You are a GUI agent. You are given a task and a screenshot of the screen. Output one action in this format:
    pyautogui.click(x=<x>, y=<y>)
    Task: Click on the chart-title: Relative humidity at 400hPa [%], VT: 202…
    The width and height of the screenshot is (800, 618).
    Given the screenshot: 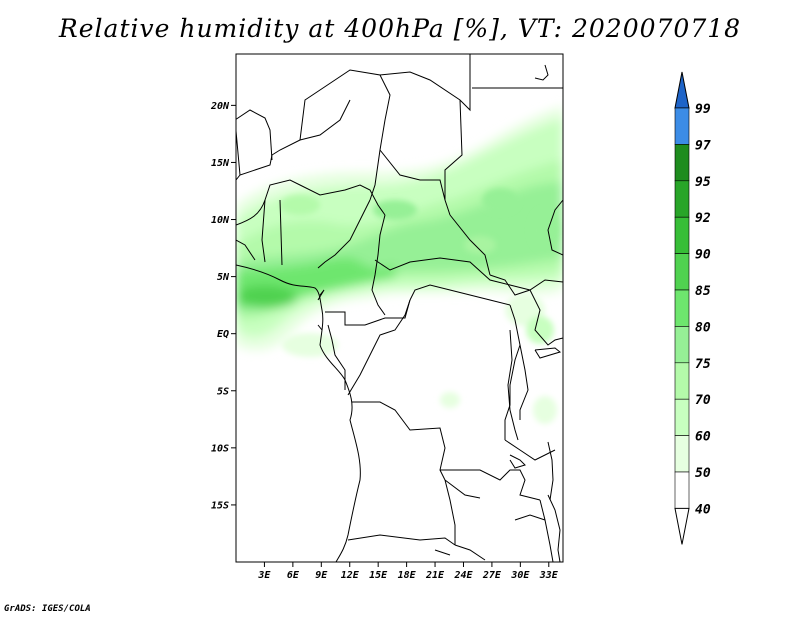 What is the action you would take?
    pyautogui.click(x=400, y=28)
    